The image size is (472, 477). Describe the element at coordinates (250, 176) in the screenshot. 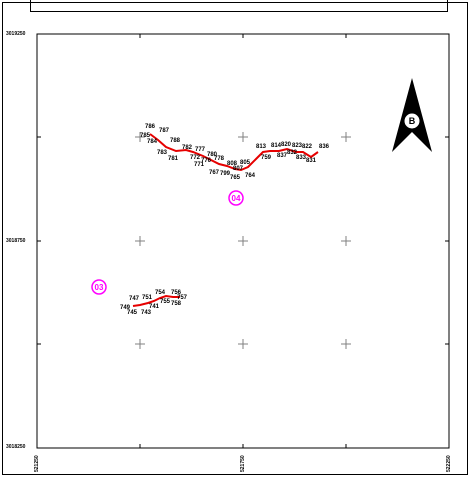

I see `point-label: 764` at that location.